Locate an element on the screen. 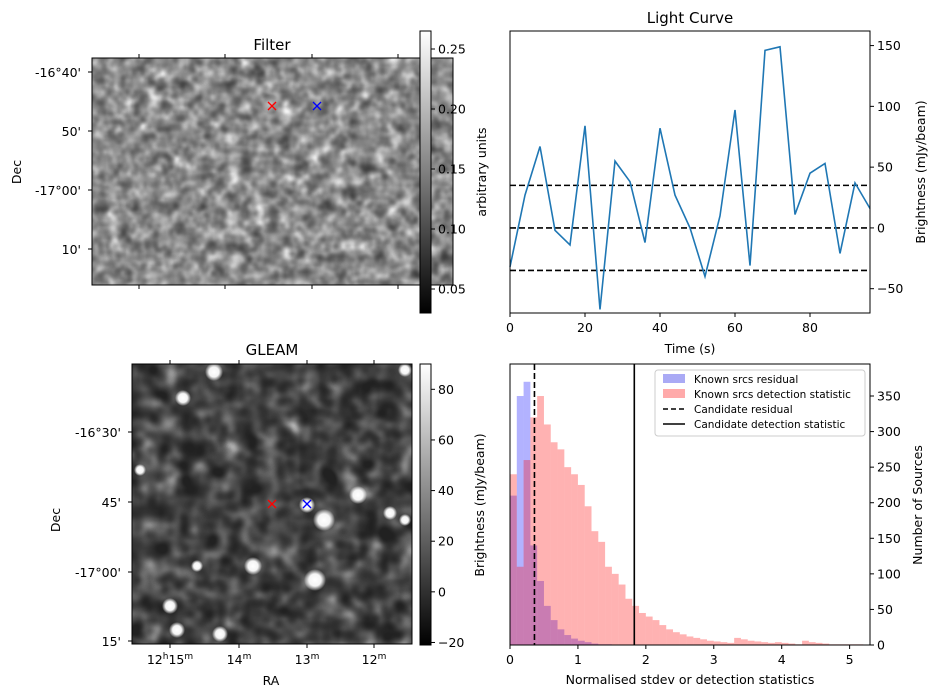 The width and height of the screenshot is (938, 699). x-tick-label: 2 is located at coordinates (646, 659).